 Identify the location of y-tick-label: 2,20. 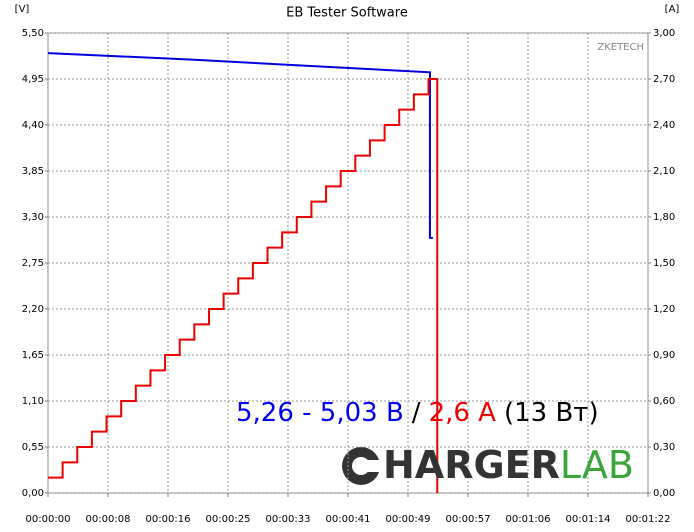
(33, 309).